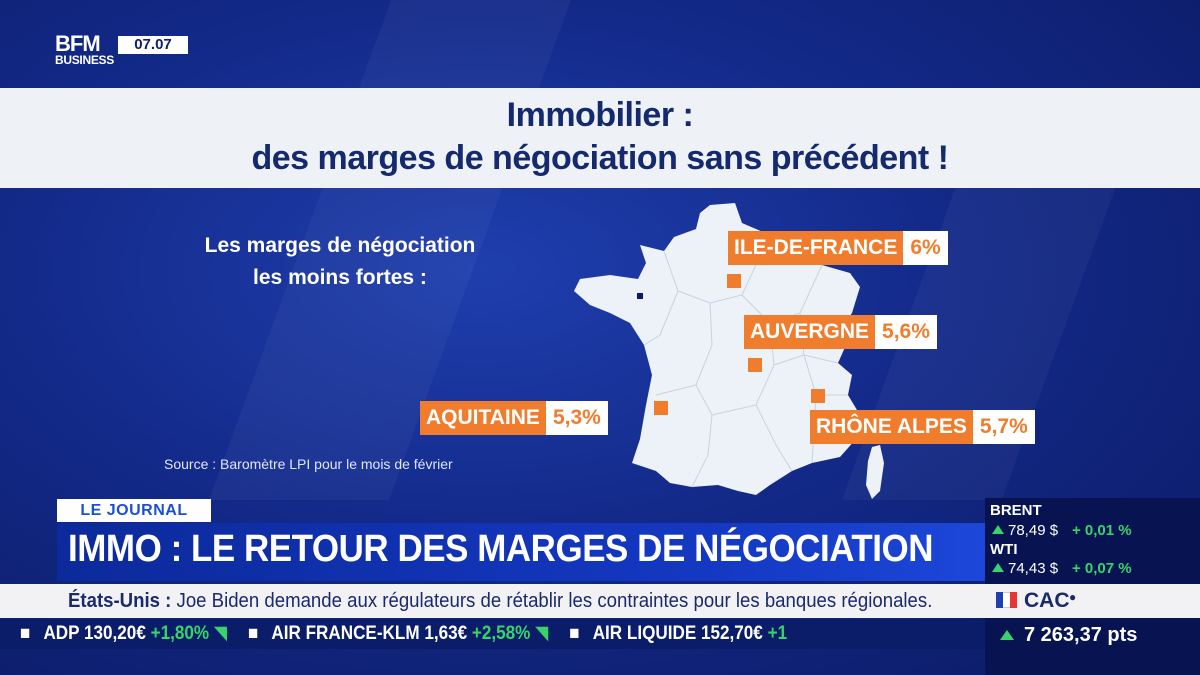 The width and height of the screenshot is (1200, 675). I want to click on wti-change: + 0,07 %, so click(1102, 568).